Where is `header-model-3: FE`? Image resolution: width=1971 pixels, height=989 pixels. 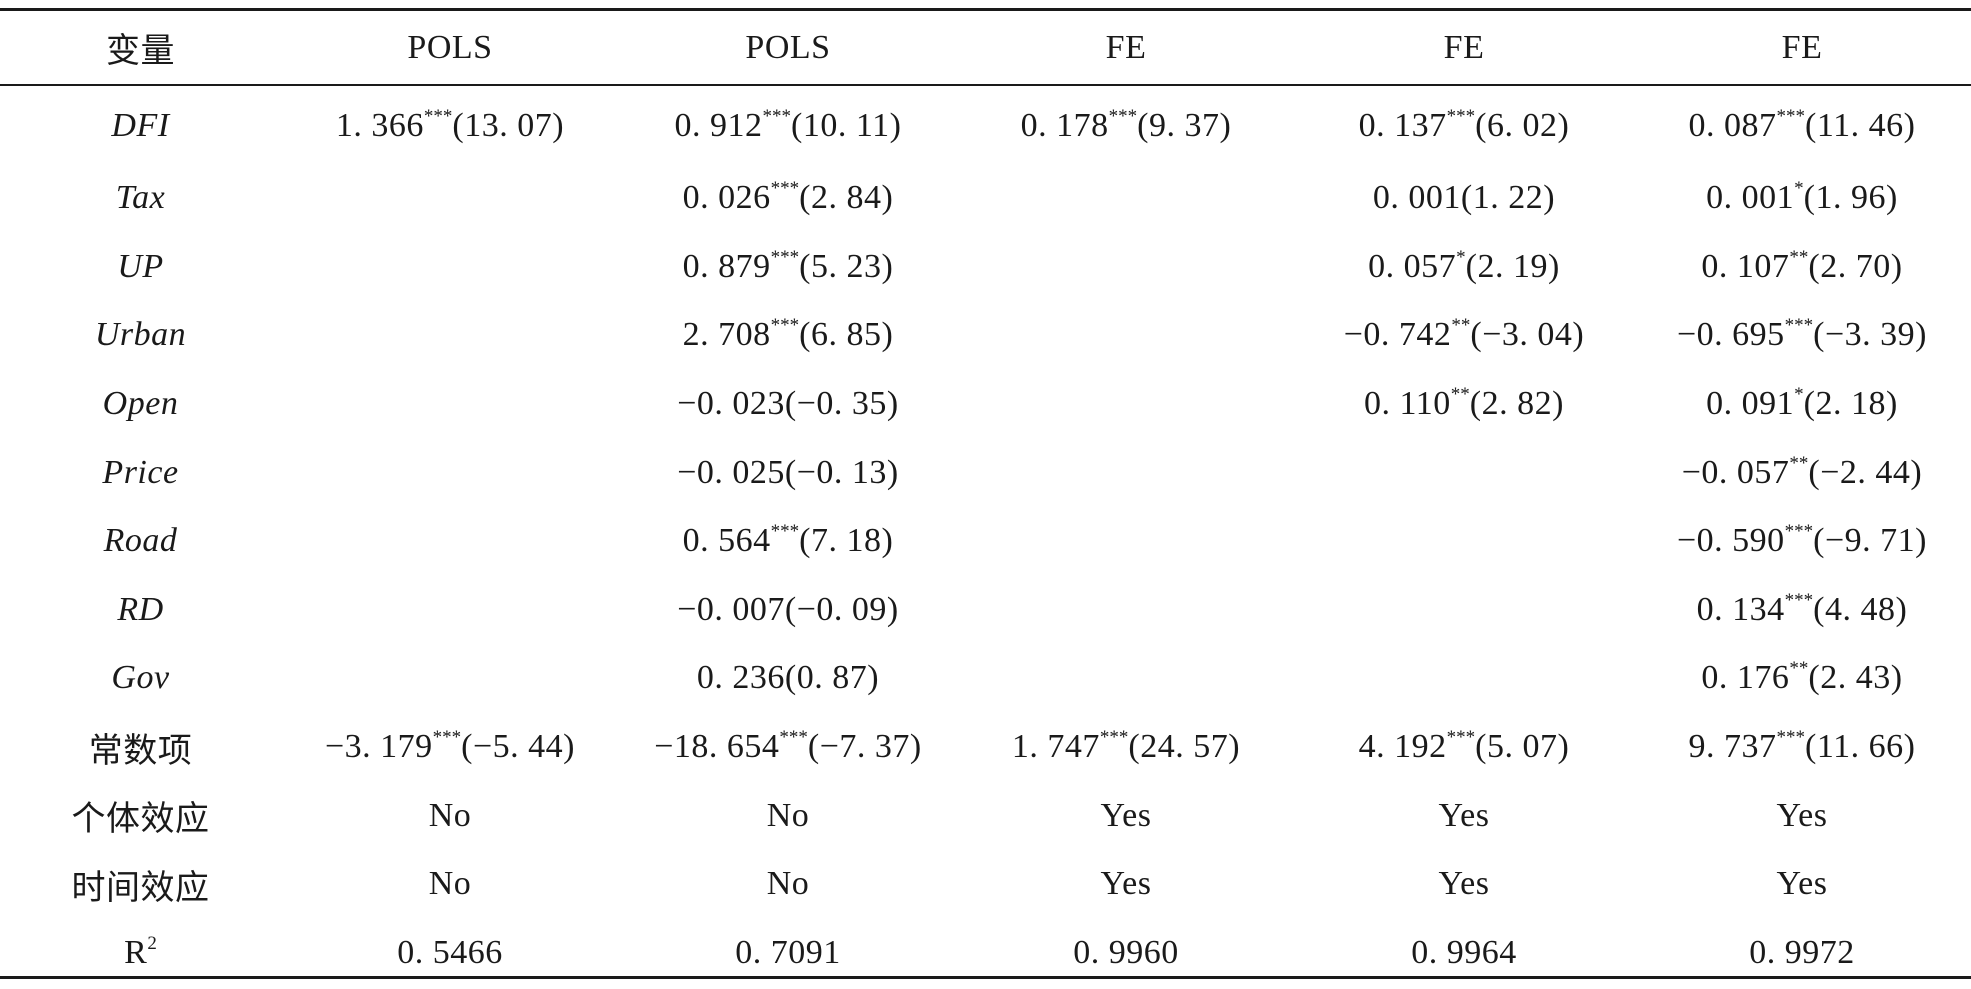
header-model-3: FE is located at coordinates (1126, 47).